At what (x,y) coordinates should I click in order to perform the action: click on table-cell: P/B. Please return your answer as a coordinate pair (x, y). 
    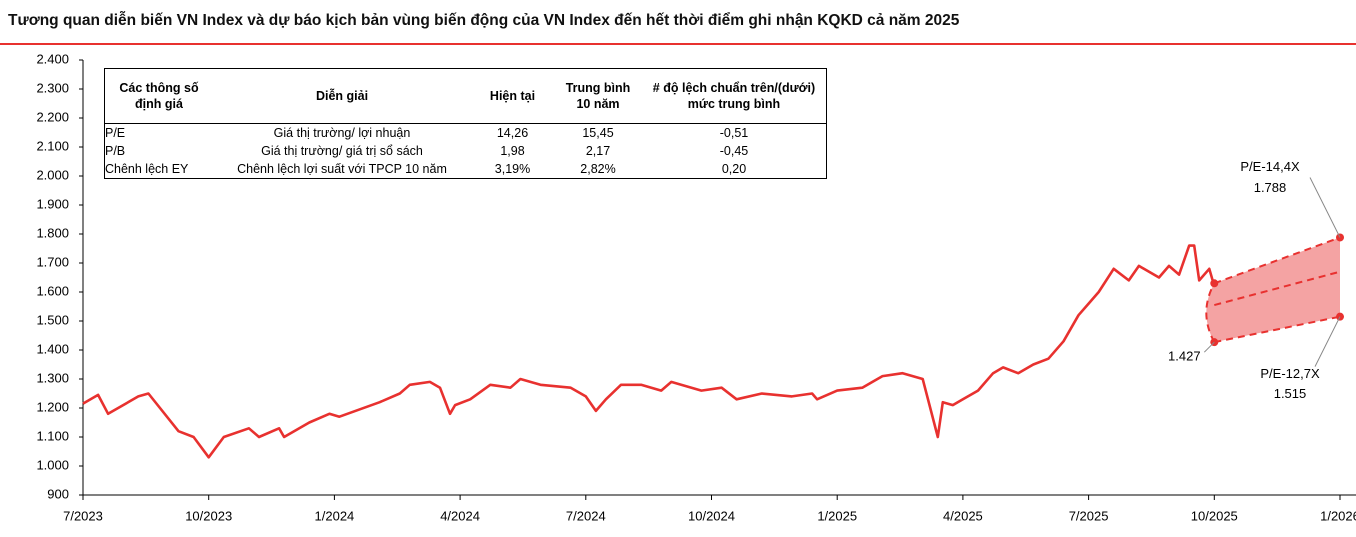
    Looking at the image, I should click on (115, 151).